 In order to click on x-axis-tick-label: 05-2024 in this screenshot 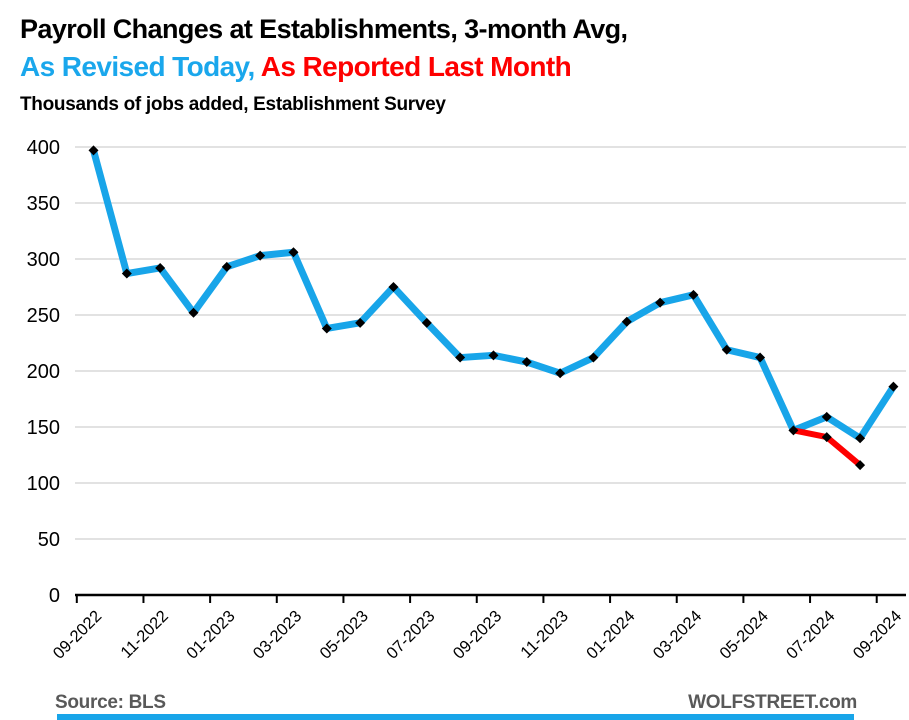, I will do `click(744, 635)`.